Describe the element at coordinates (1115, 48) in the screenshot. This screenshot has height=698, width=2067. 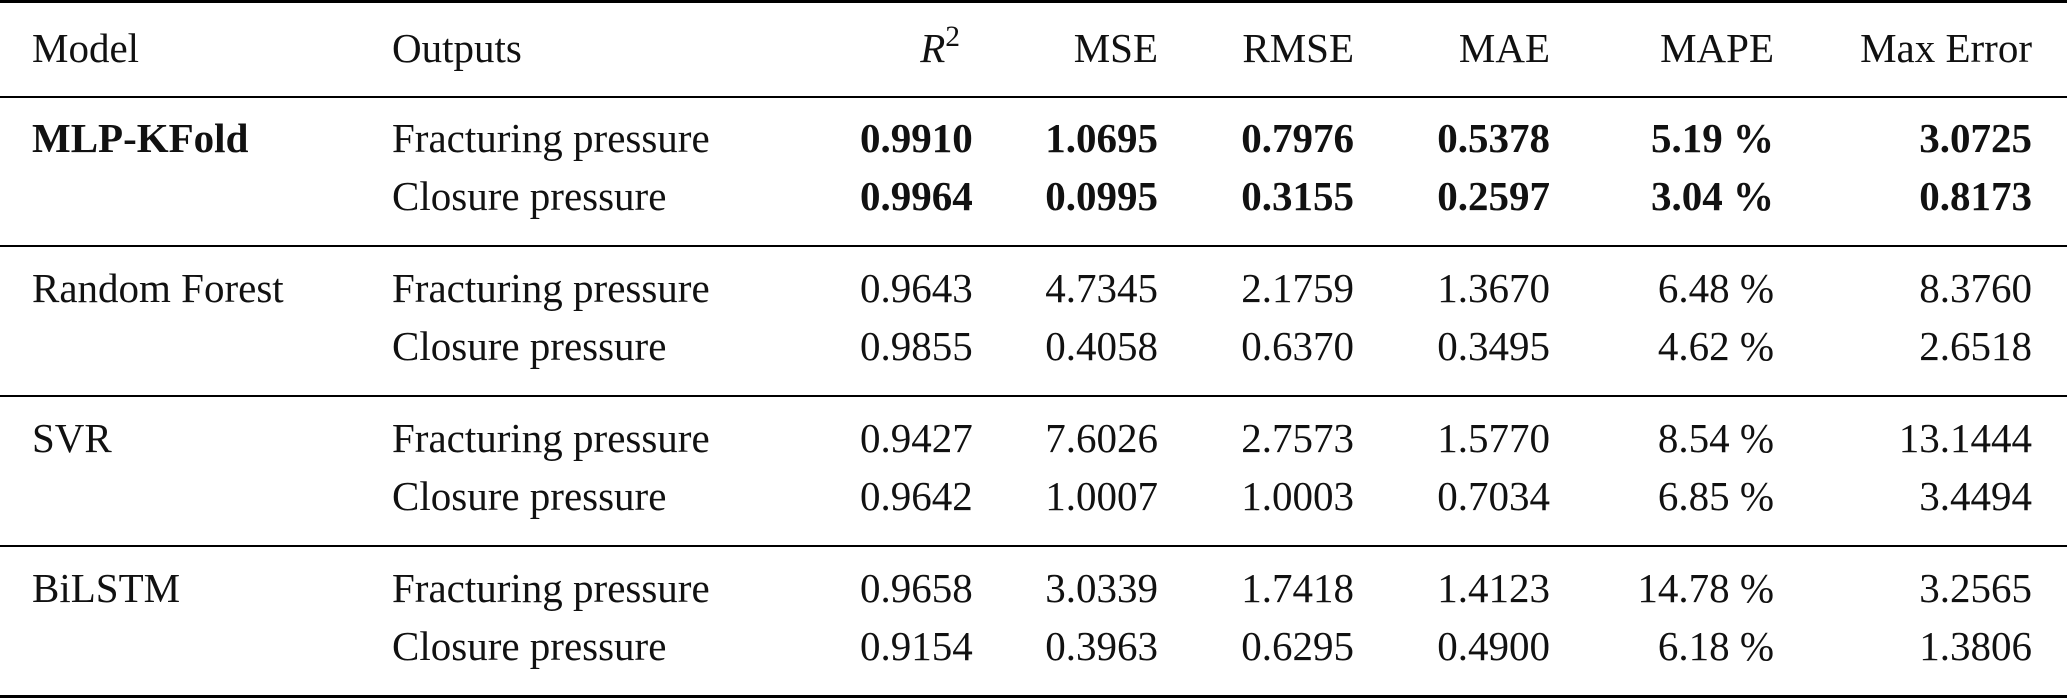
I see `header-mse: MSE` at that location.